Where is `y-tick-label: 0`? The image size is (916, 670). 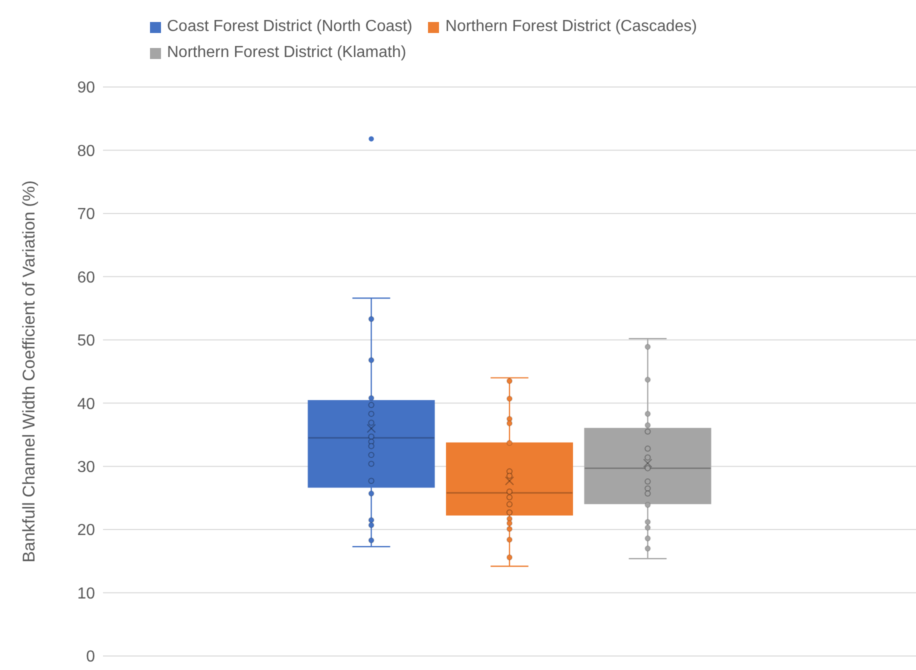 y-tick-label: 0 is located at coordinates (91, 657).